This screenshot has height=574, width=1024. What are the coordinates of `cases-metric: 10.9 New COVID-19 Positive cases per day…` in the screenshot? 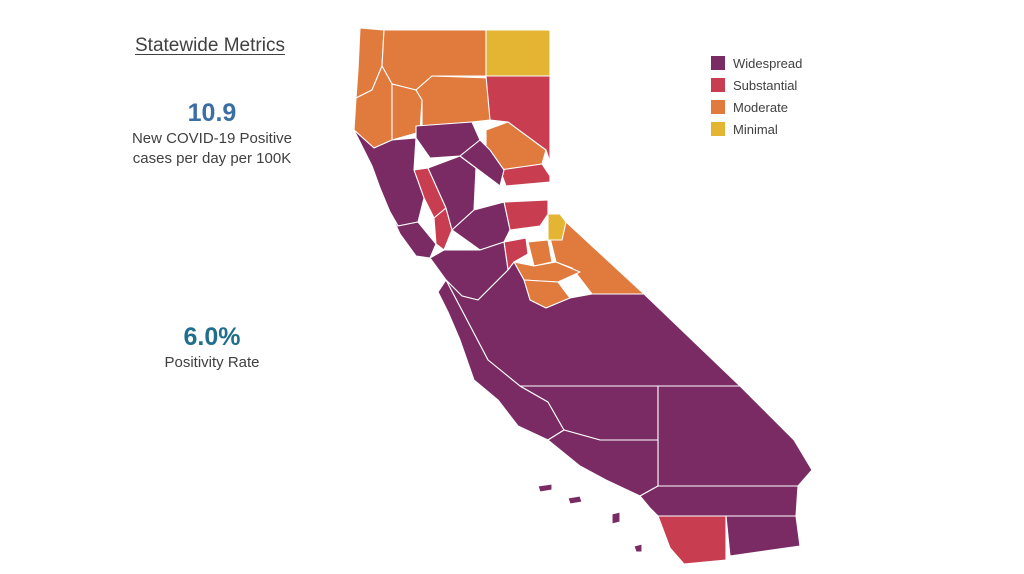 It's located at (212, 133).